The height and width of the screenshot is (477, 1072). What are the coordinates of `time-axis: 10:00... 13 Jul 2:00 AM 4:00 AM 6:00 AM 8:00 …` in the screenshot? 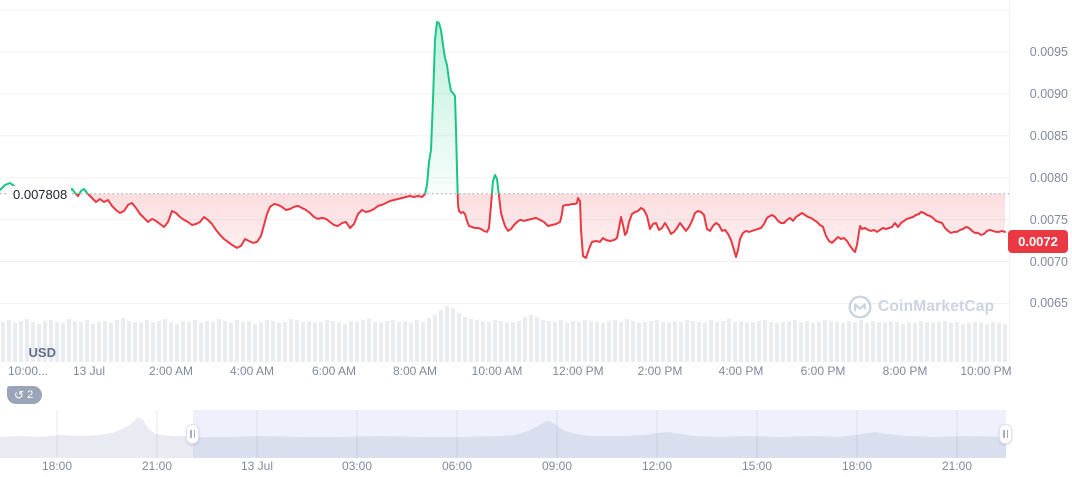 It's located at (506, 372).